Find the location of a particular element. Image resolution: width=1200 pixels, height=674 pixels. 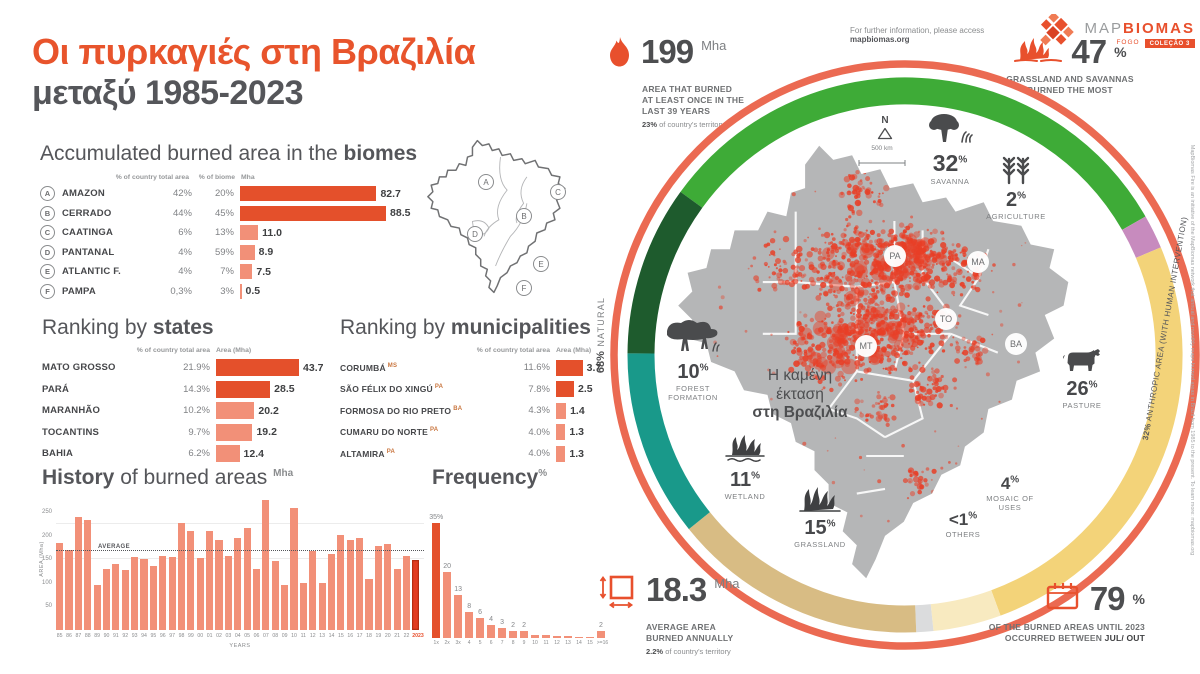

municipality-bar is located at coordinates (565, 389).